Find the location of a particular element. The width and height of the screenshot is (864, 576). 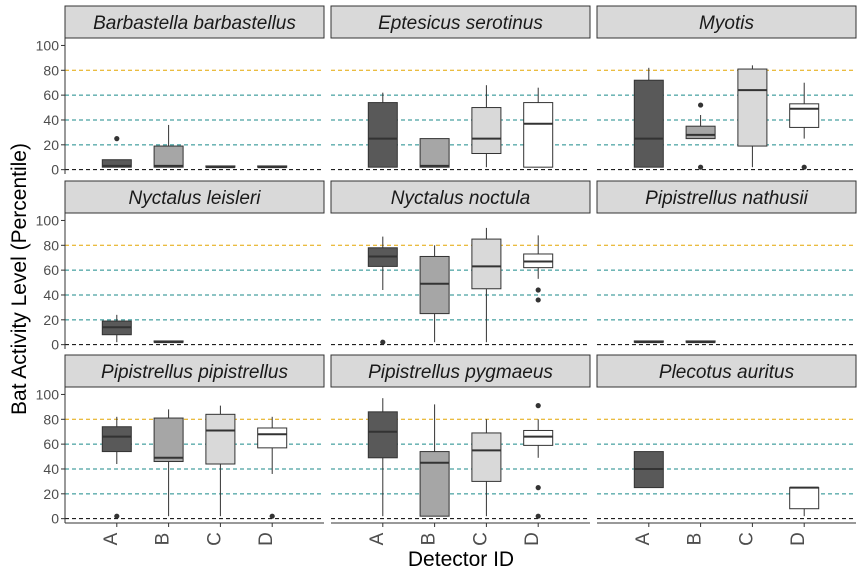

facet-title: Nyctalus noctula is located at coordinates (460, 198).